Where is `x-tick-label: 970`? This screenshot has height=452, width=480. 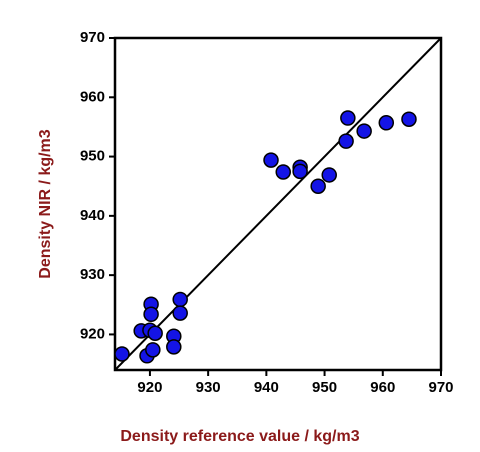
x-tick-label: 970 is located at coordinates (440, 387).